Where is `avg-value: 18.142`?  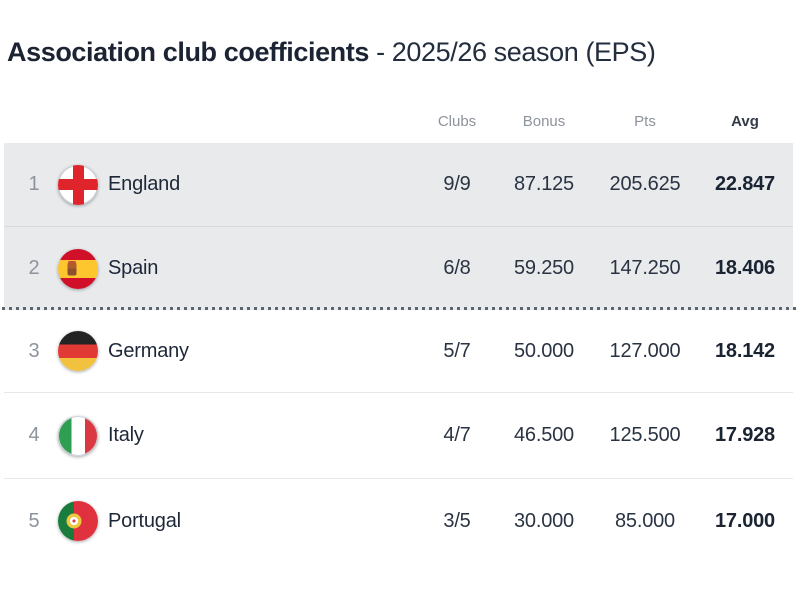 avg-value: 18.142 is located at coordinates (745, 350).